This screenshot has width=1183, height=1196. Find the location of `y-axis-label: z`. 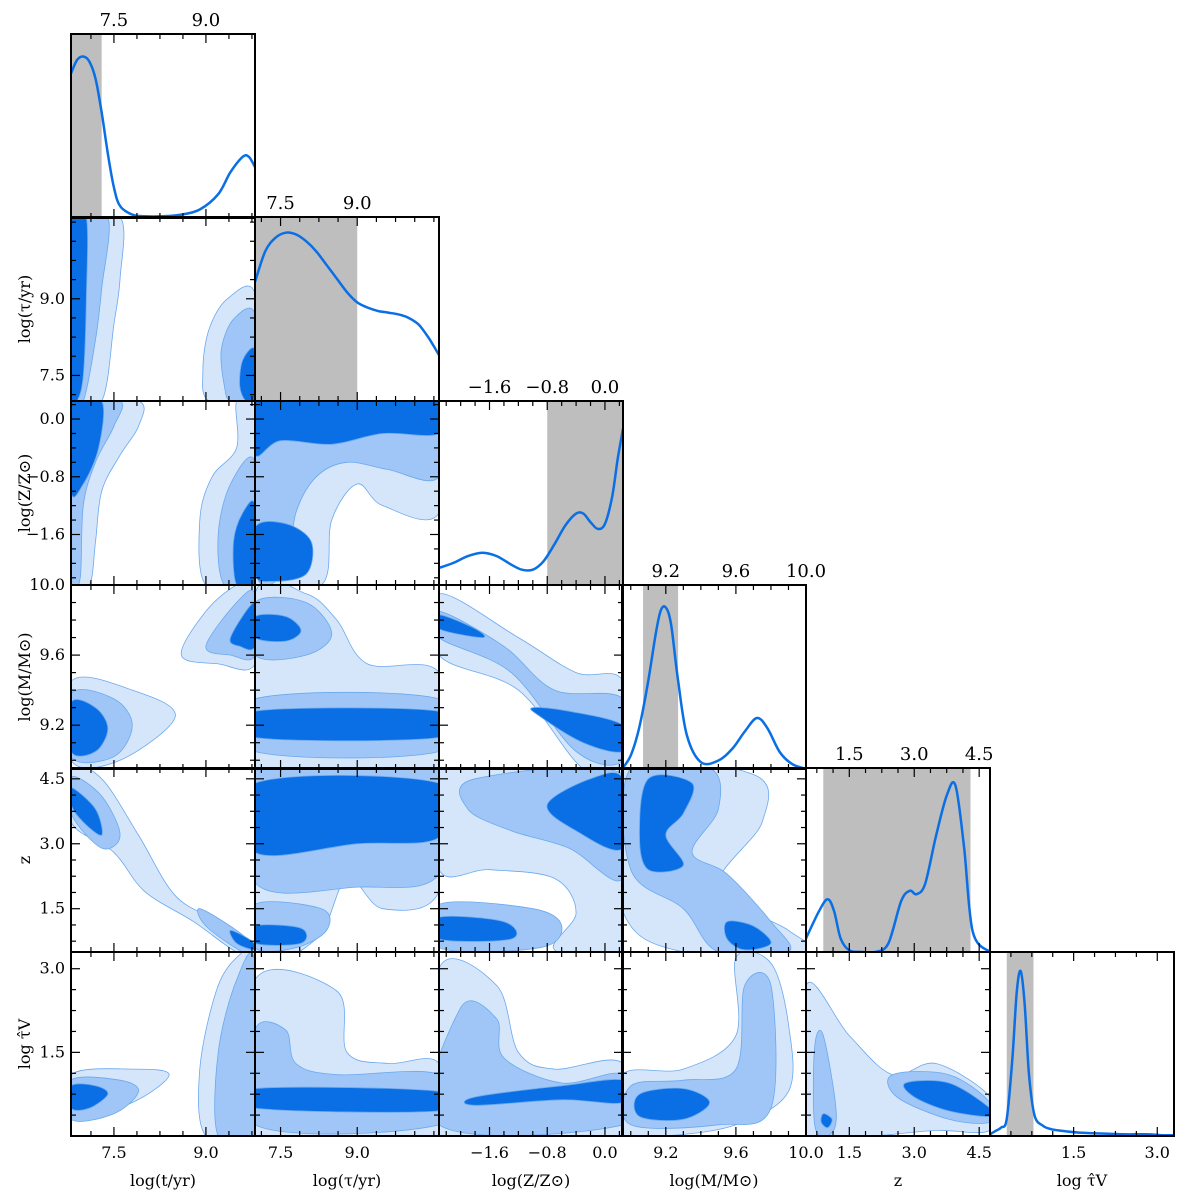

y-axis-label: z is located at coordinates (24, 860).